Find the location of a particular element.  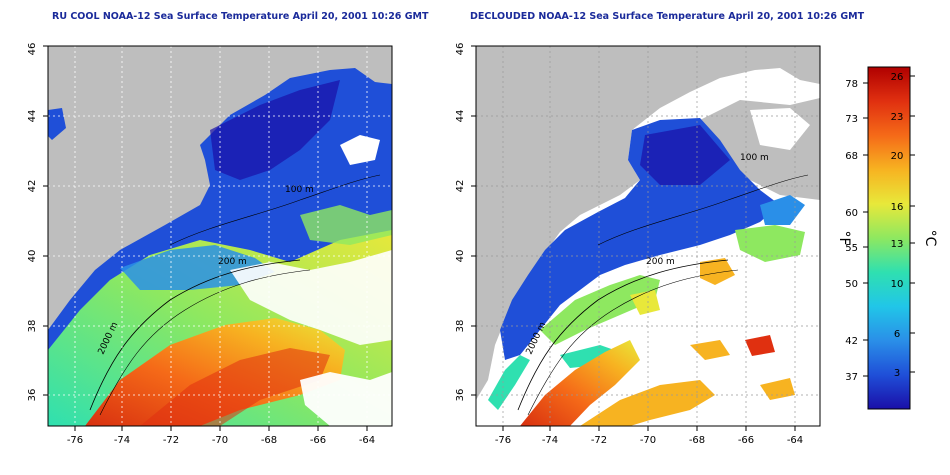

celsius-tick: 23 is located at coordinates (897, 117).